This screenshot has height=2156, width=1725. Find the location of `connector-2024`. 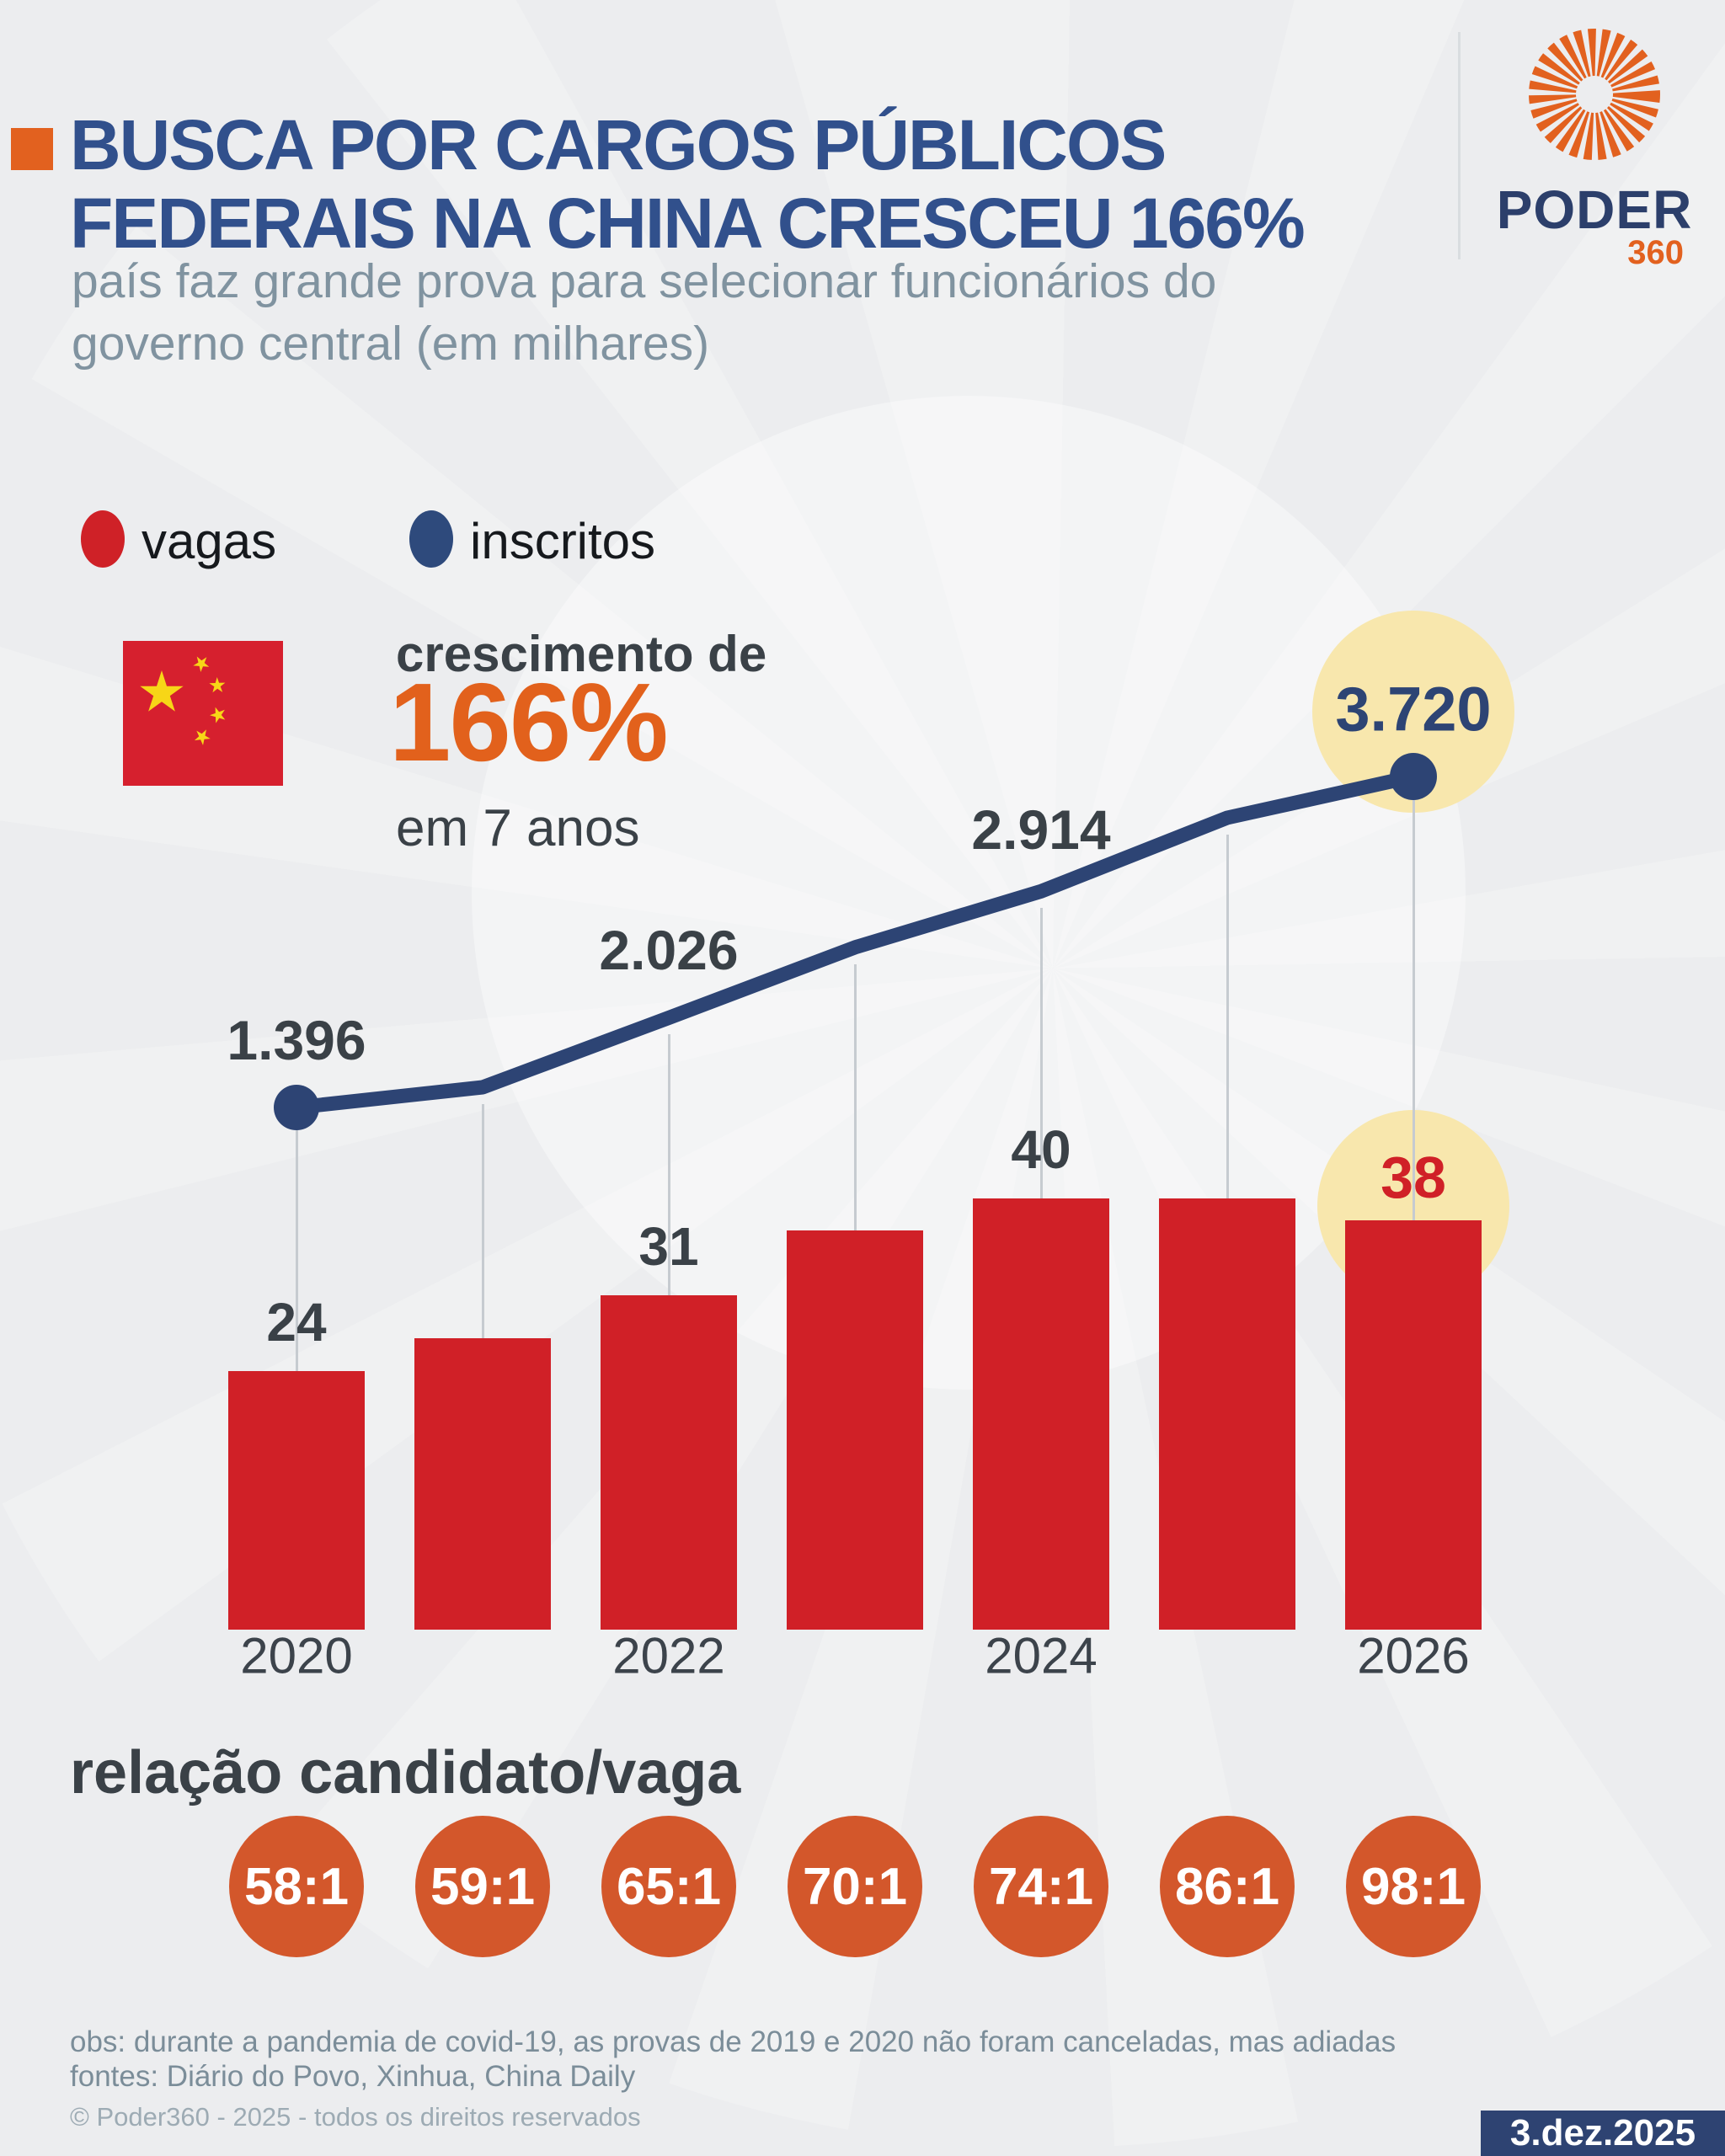

connector-2024 is located at coordinates (1041, 1053).